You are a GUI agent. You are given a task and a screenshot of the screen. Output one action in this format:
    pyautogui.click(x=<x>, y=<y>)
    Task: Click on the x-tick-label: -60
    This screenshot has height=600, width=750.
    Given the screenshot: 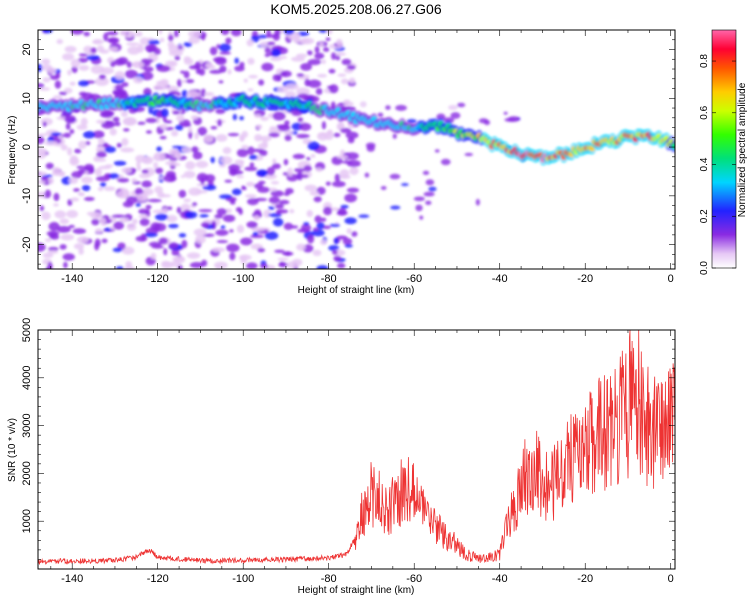 What is the action you would take?
    pyautogui.click(x=414, y=279)
    